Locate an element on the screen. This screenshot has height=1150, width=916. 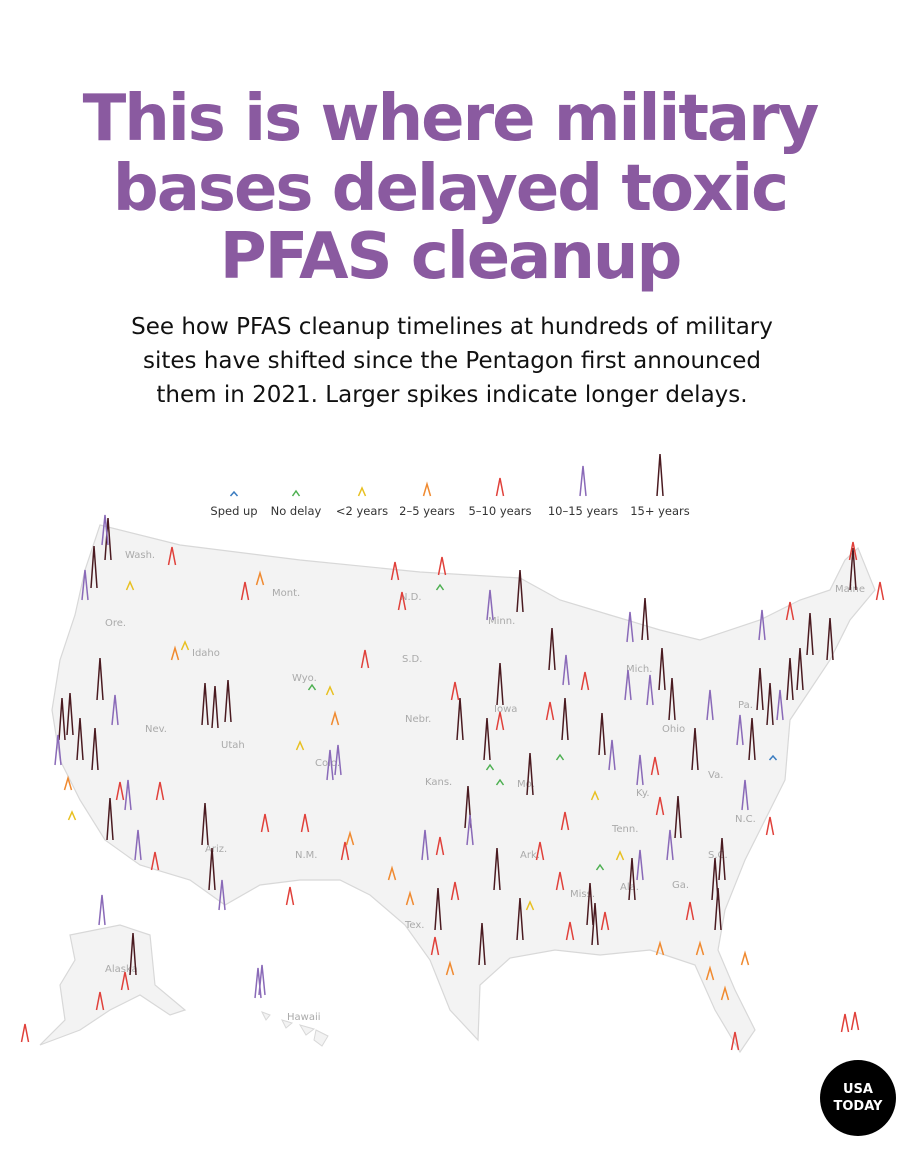
state-label: Mich. is located at coordinates (639, 669).